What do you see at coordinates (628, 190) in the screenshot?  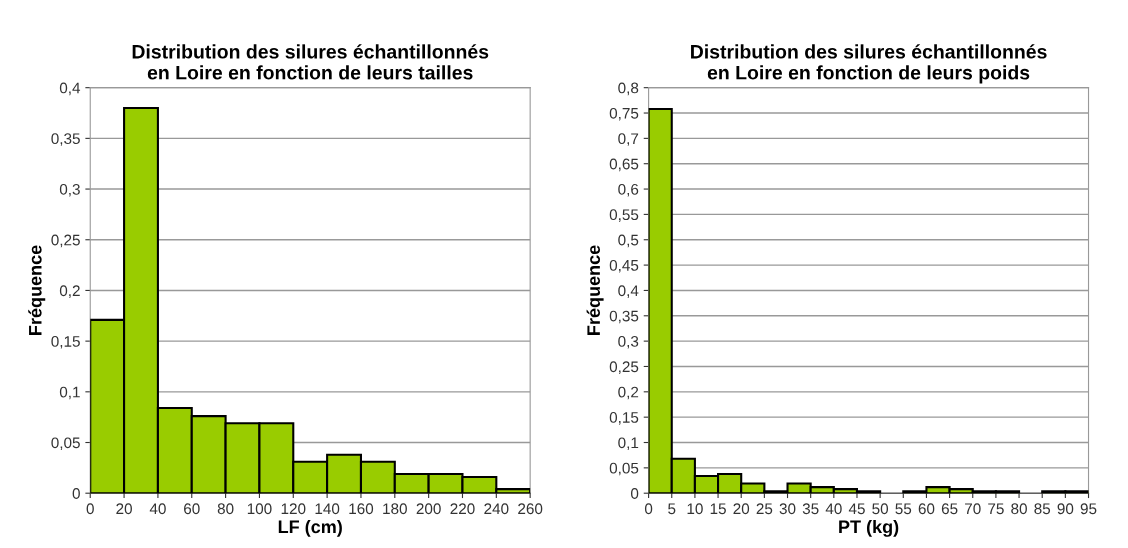 I see `y-tick-label: 0,6` at bounding box center [628, 190].